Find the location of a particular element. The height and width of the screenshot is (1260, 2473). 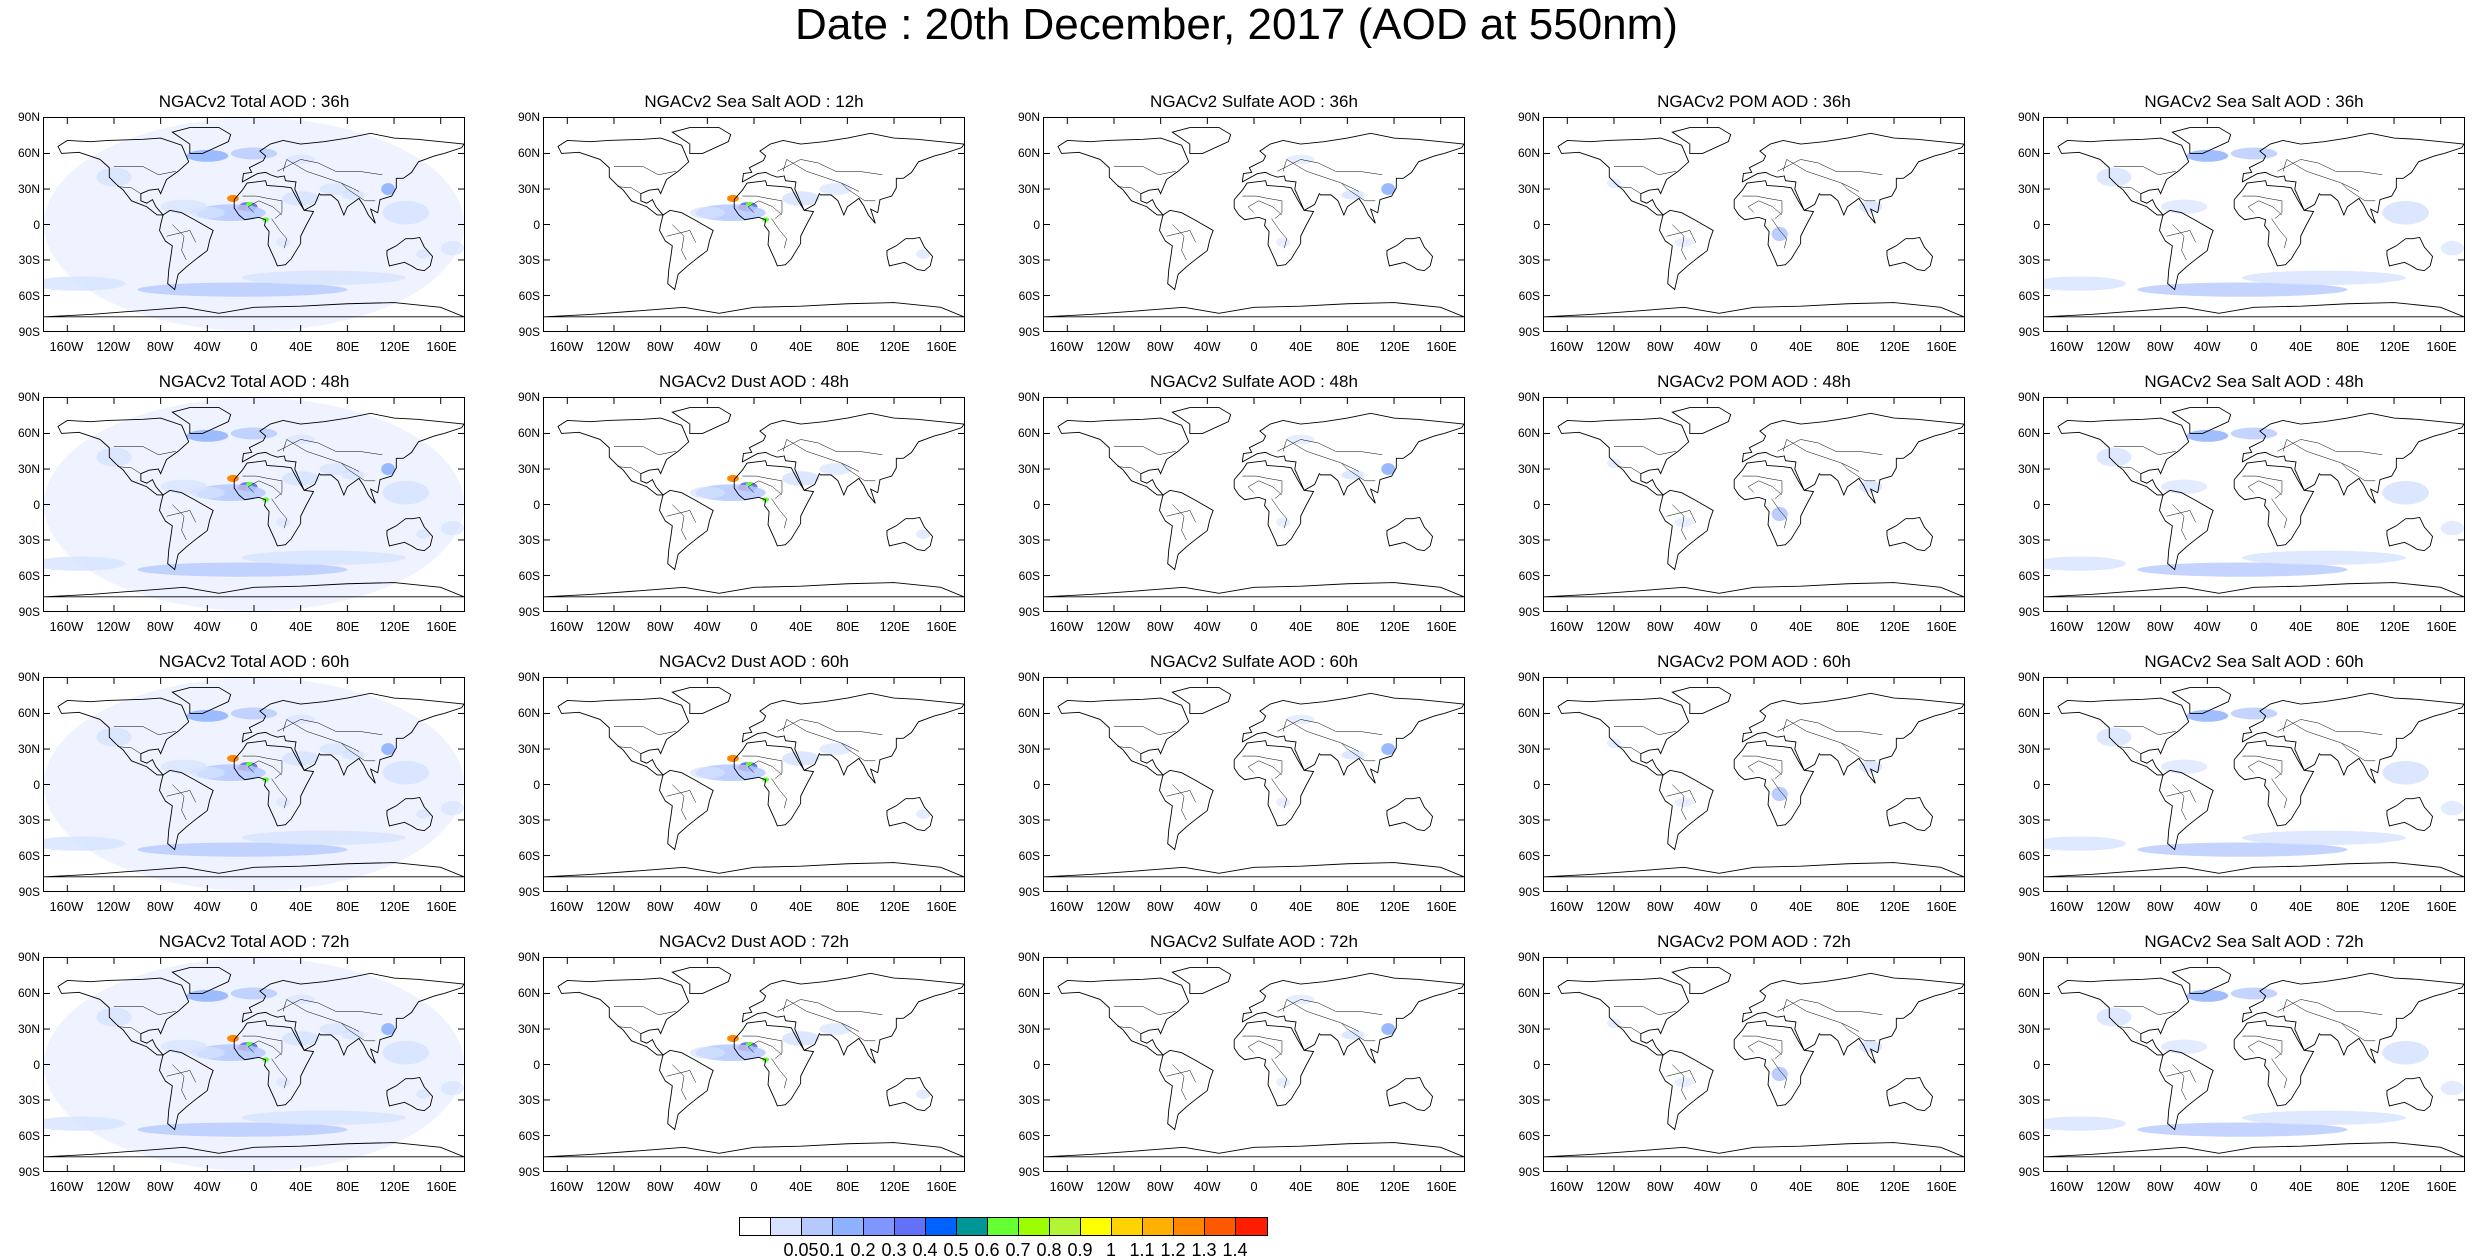

lon-label: 80E is located at coordinates (1848, 346).